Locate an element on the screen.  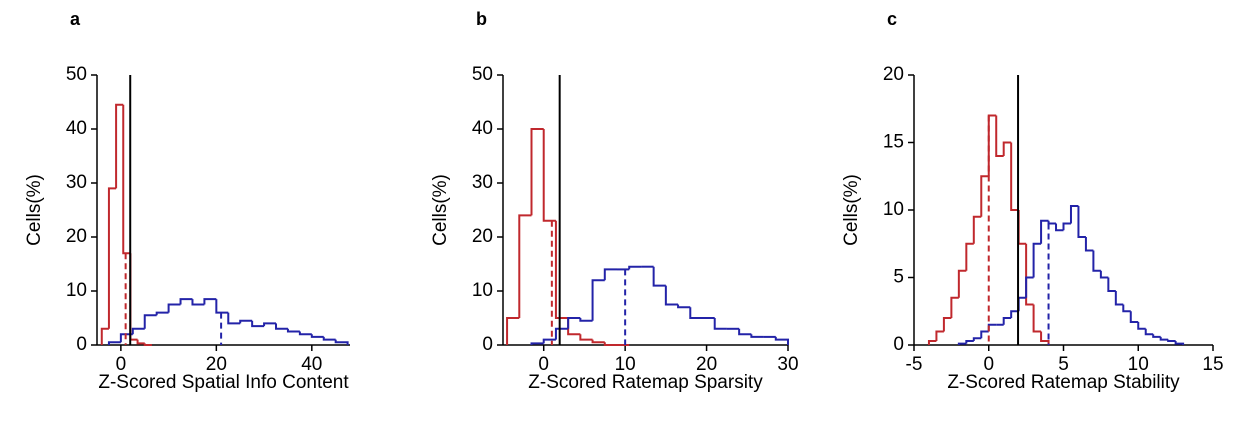
panel-label: c is located at coordinates (892, 19).